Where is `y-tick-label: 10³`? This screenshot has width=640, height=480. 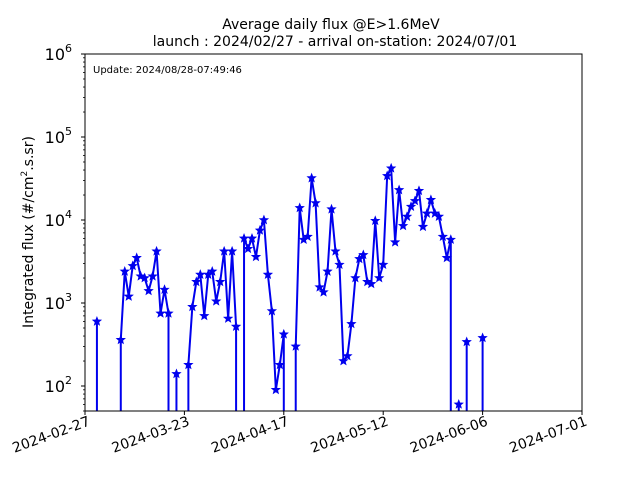 y-tick-label: 10³ is located at coordinates (58, 302).